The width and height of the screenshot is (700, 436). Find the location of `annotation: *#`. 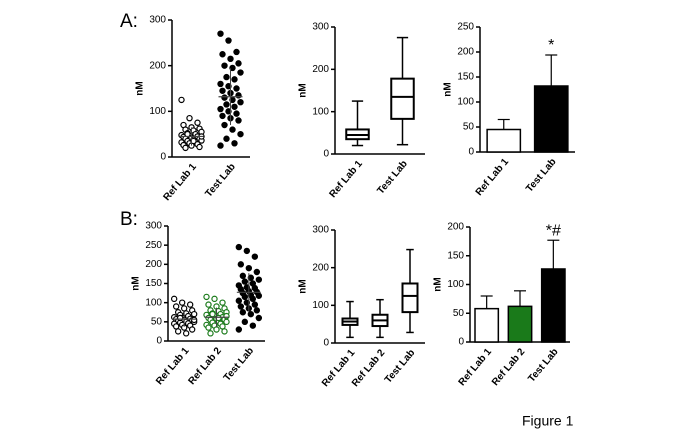

annotation: *# is located at coordinates (553, 230).